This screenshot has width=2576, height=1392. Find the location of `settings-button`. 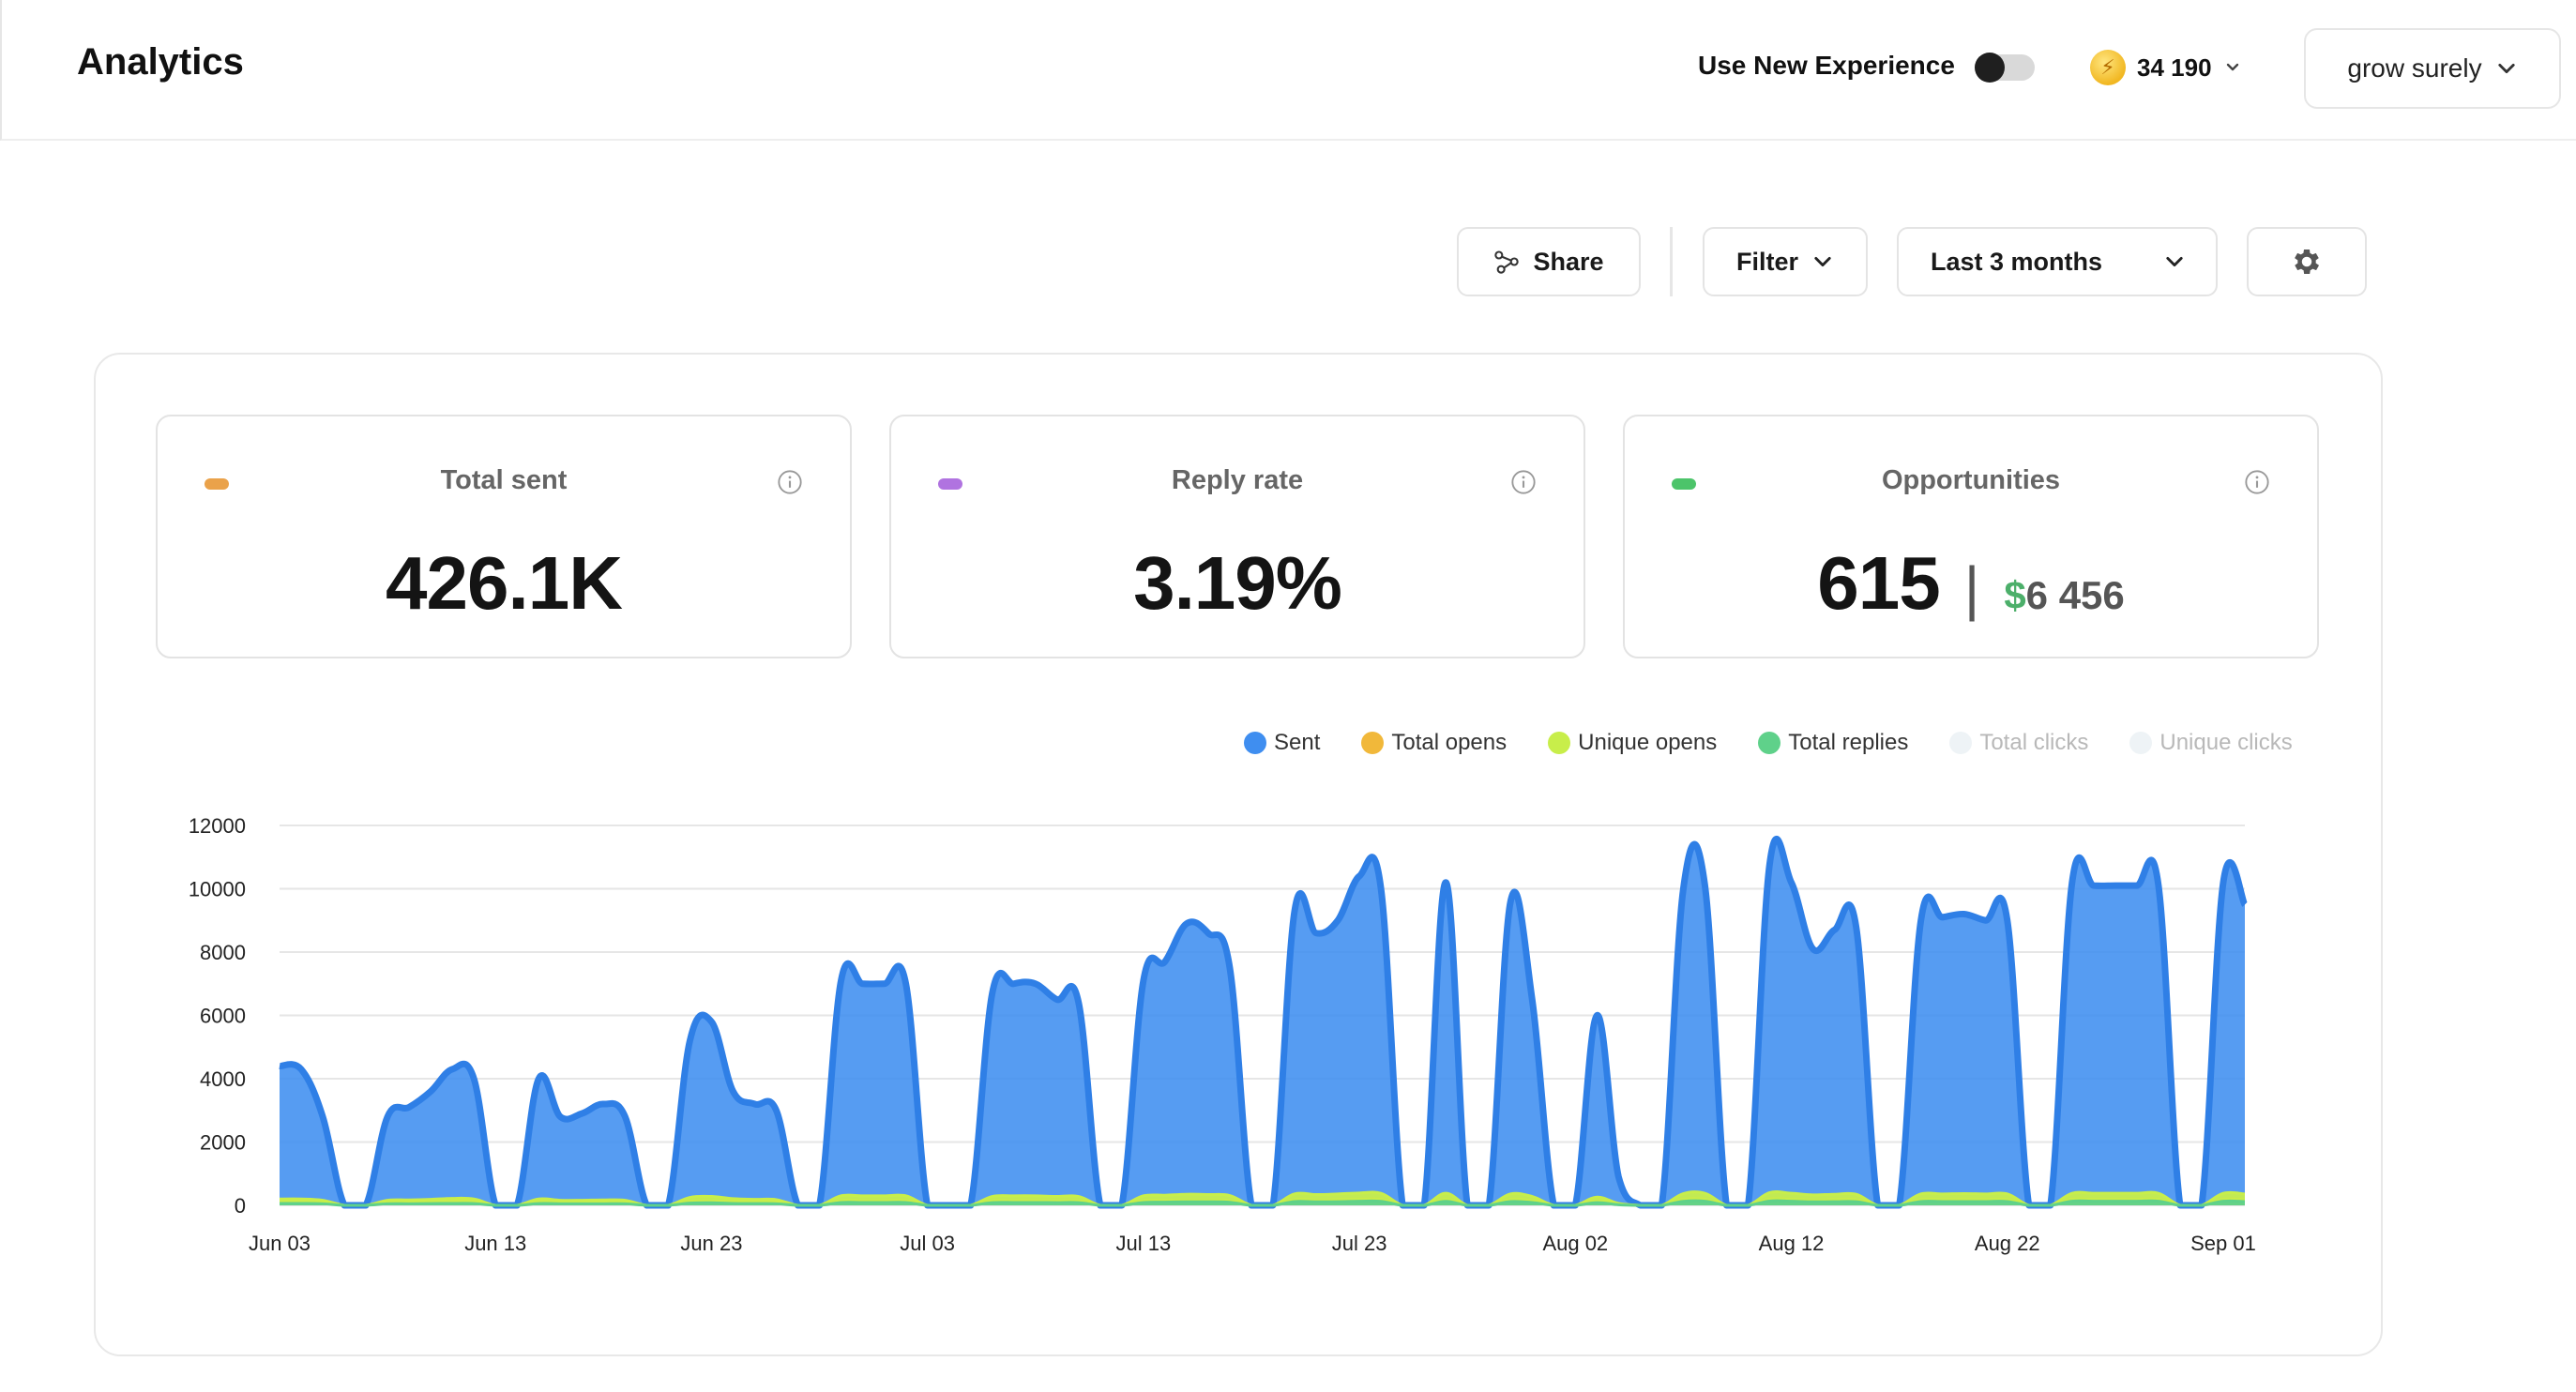

settings-button is located at coordinates (2307, 261).